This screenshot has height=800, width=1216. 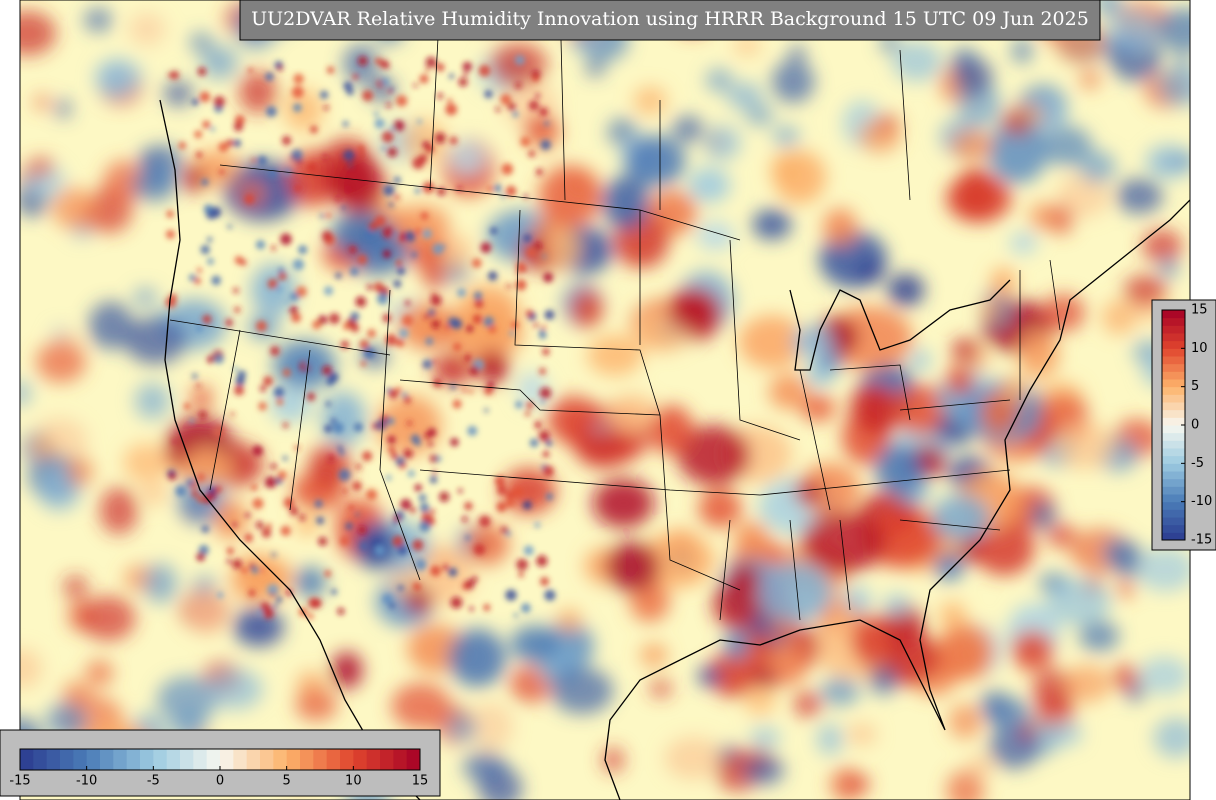 What do you see at coordinates (1201, 501) in the screenshot?
I see `colorbar-tick-label: -10` at bounding box center [1201, 501].